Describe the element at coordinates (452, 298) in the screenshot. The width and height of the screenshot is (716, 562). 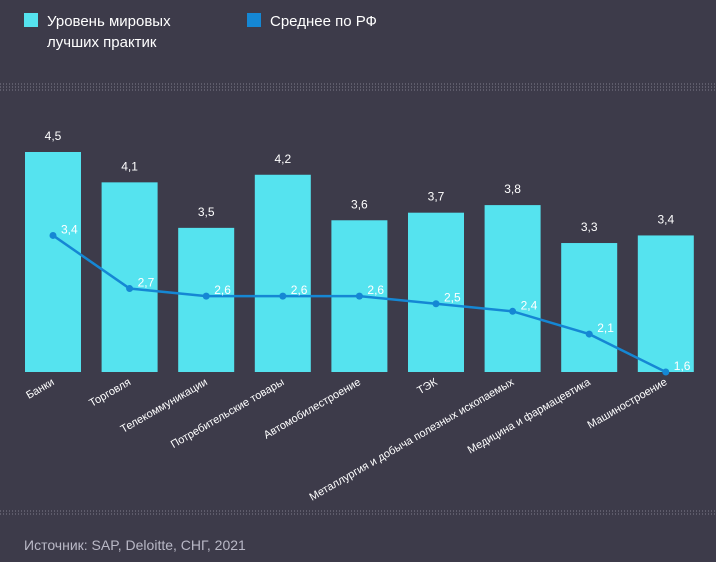
I see `average-value-label-6: 2,5` at that location.